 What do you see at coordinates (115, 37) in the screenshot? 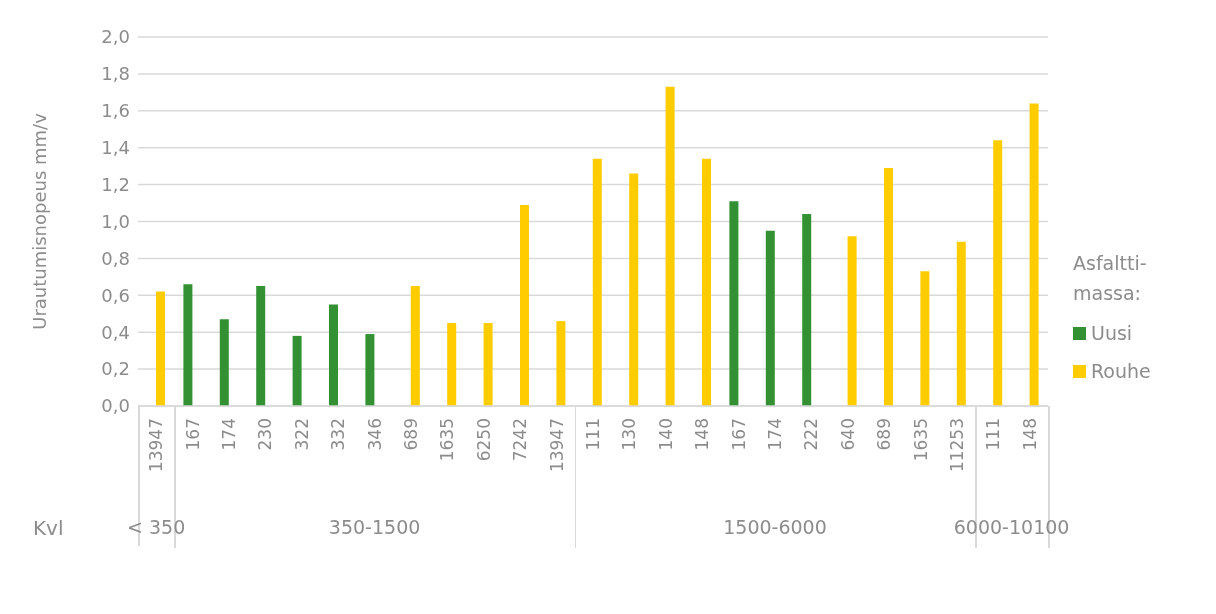
I see `y-tick-label: 2,0` at bounding box center [115, 37].